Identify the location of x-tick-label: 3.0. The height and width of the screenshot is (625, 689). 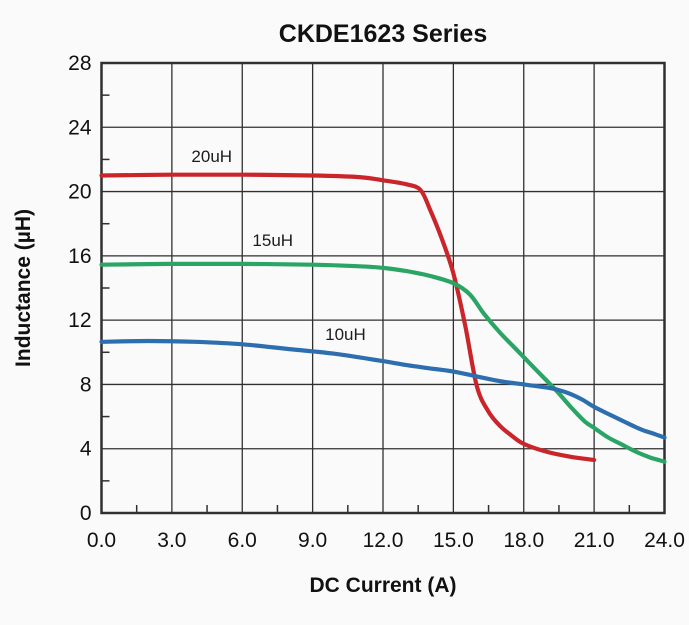
(171, 540).